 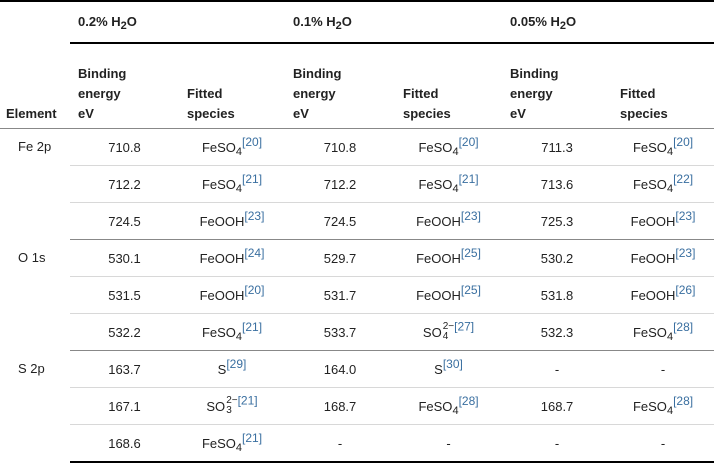 What do you see at coordinates (685, 289) in the screenshot?
I see `reference-link: [26]` at bounding box center [685, 289].